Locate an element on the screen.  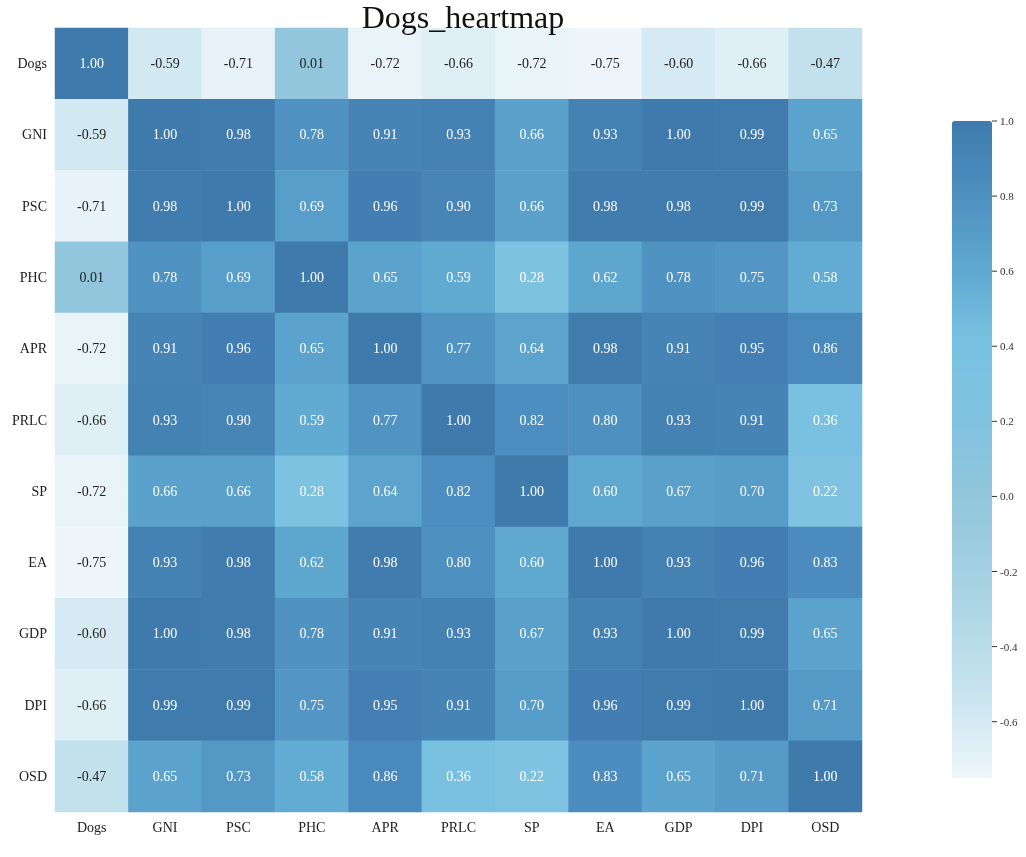
data-label: -0.47 is located at coordinates (92, 776).